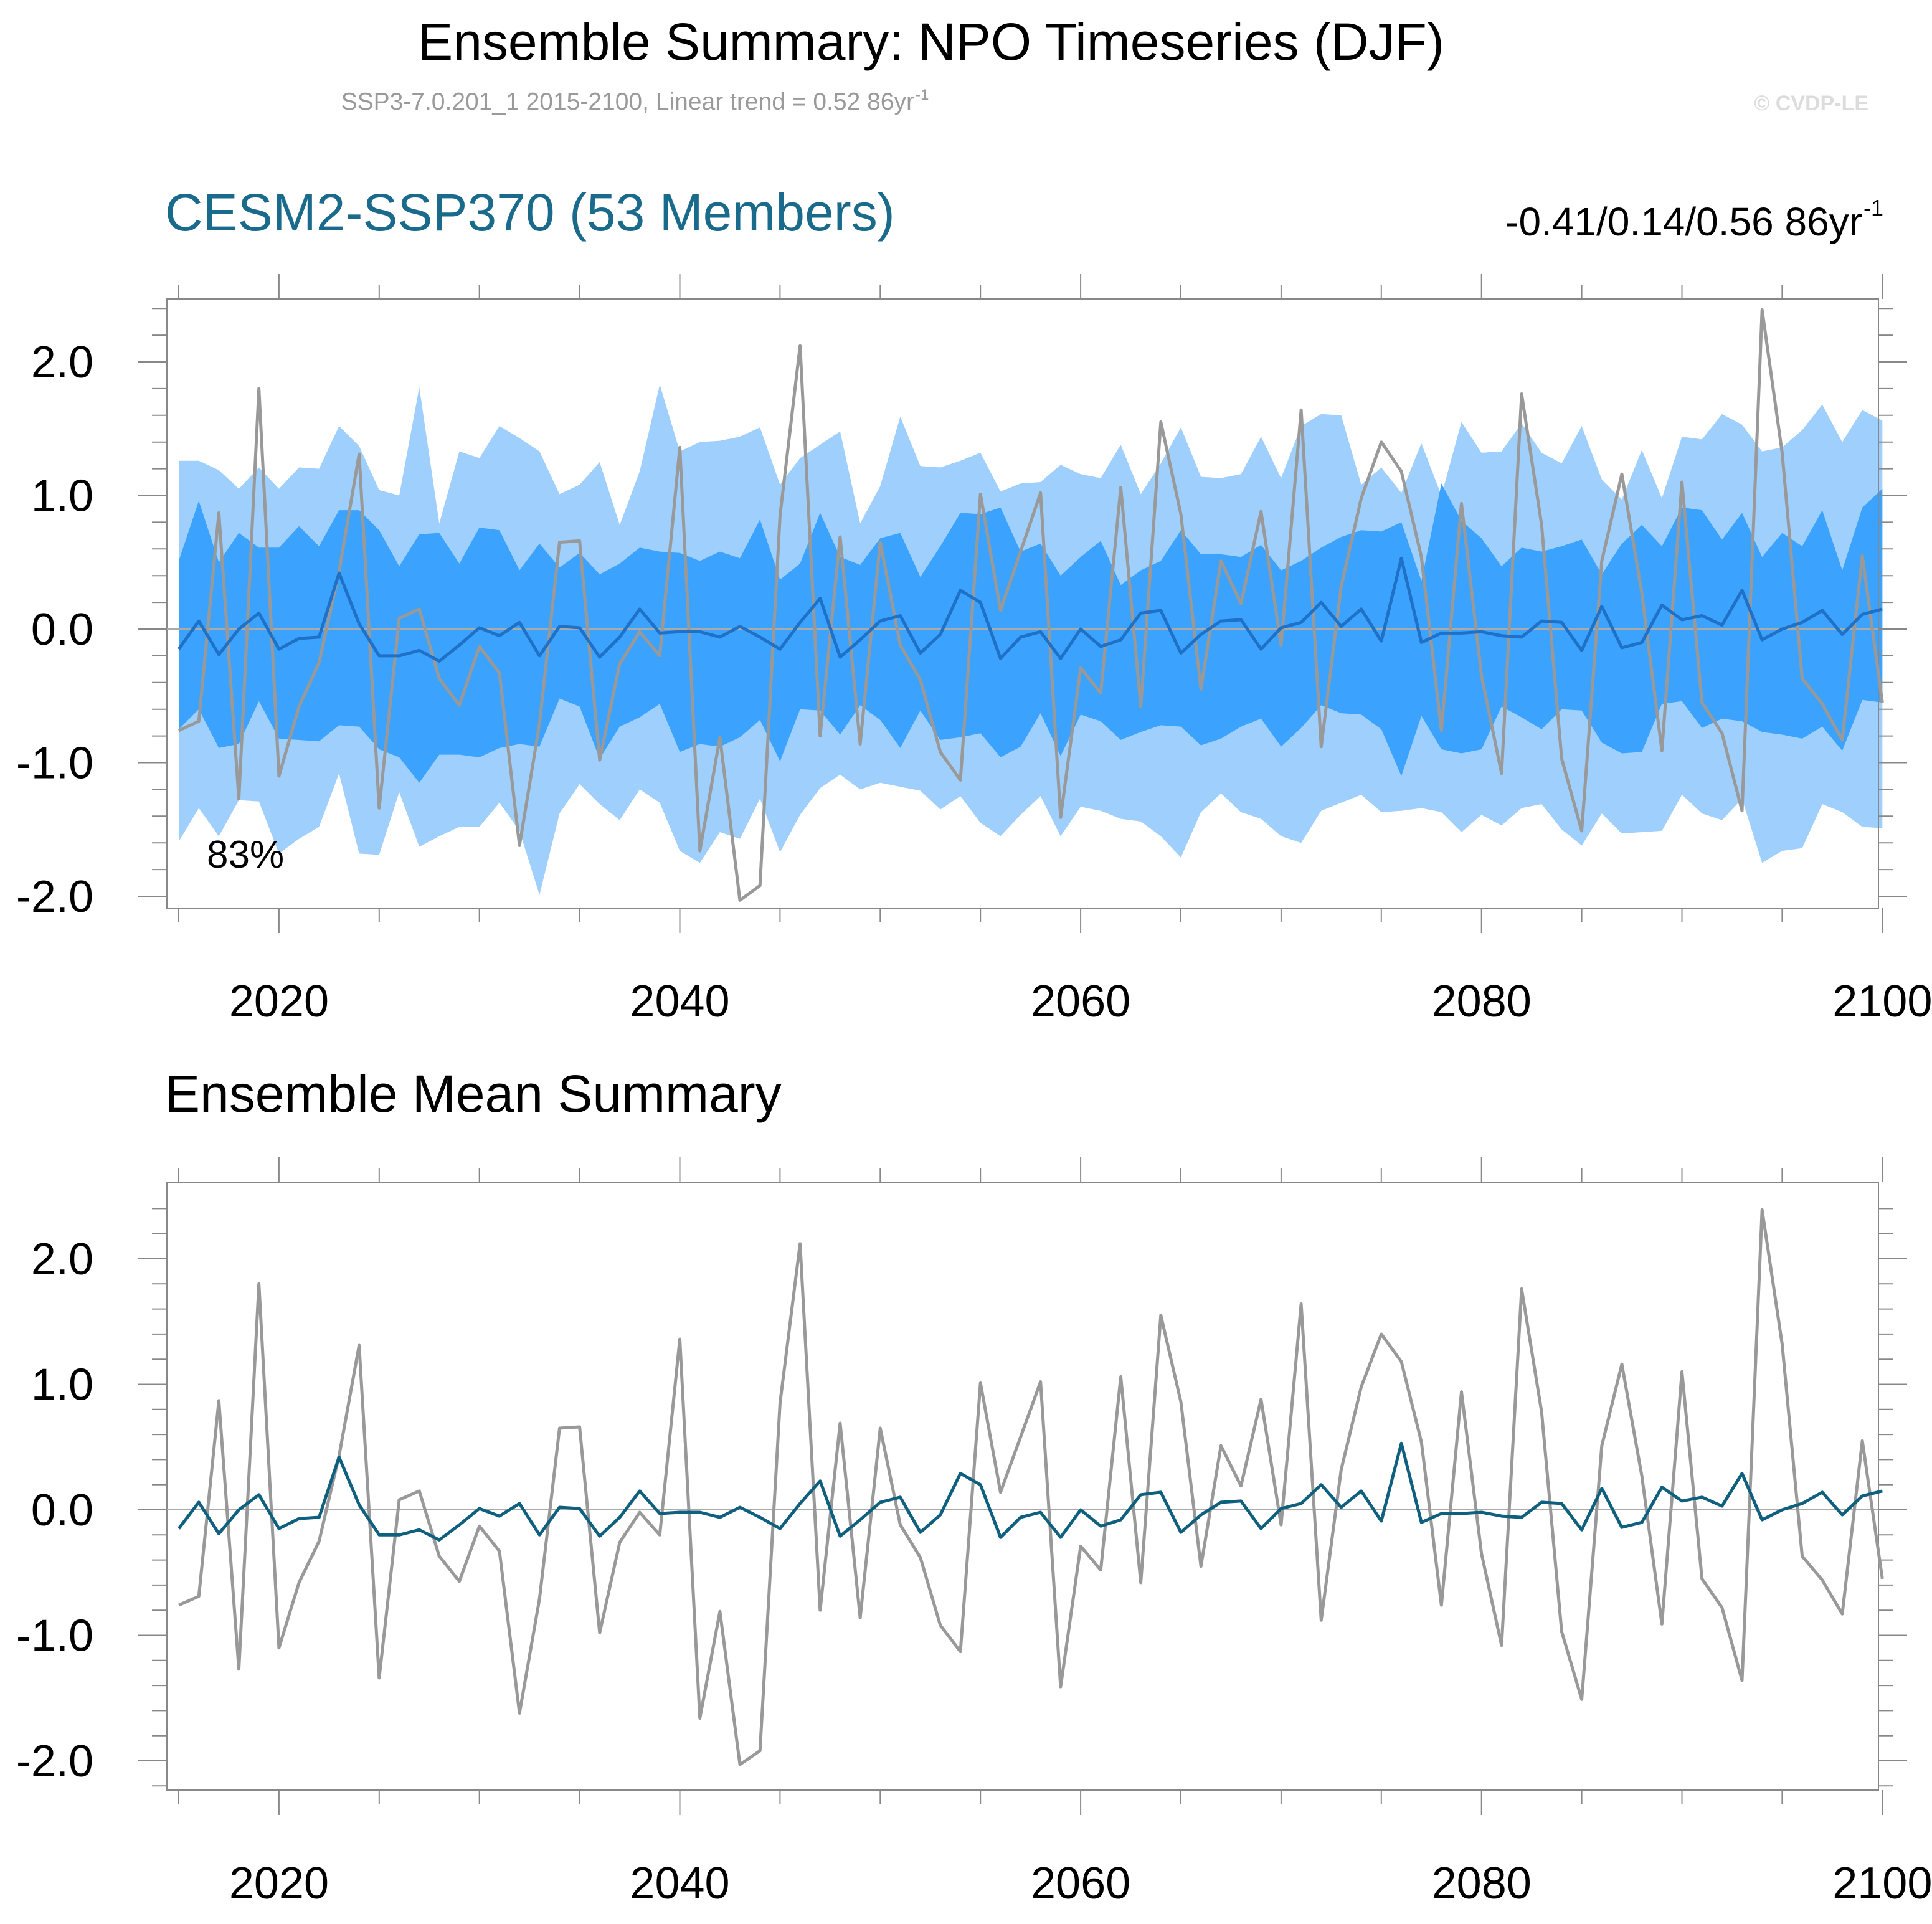 This screenshot has width=1932, height=1924. What do you see at coordinates (1081, 1883) in the screenshot?
I see `panel2-xtick-label: 2060` at bounding box center [1081, 1883].